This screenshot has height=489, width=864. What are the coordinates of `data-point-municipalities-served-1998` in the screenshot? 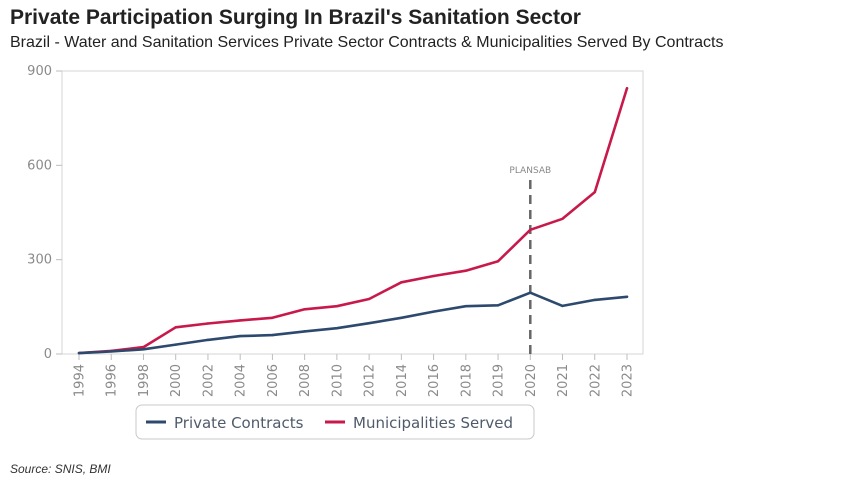 It's located at (143, 347).